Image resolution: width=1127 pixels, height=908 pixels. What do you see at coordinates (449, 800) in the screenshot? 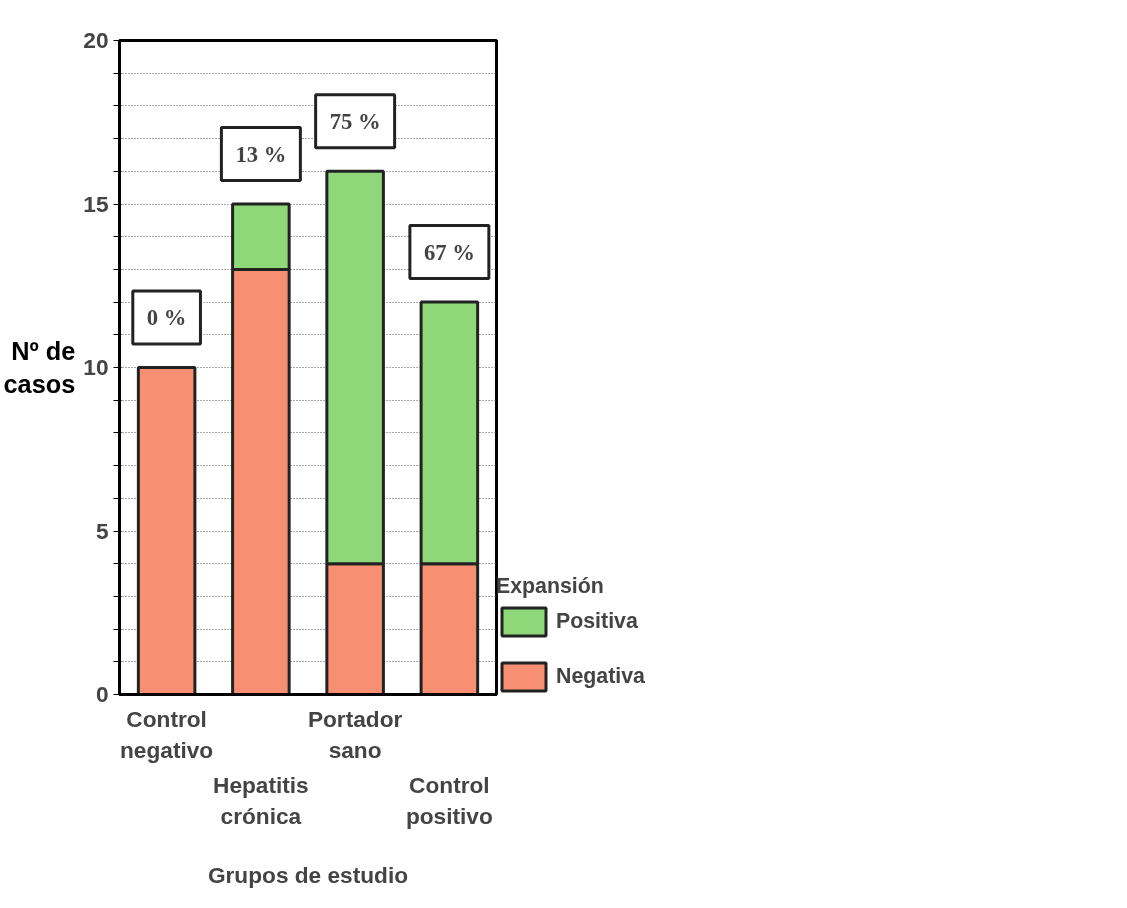
I see `x-tick-label: Control positivo` at bounding box center [449, 800].